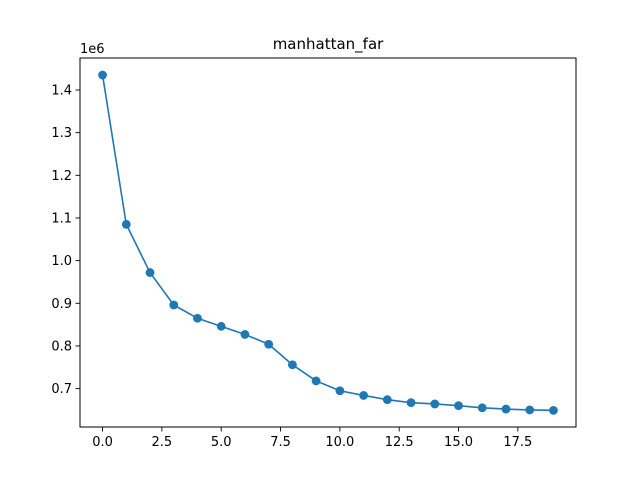  I want to click on y-tick-label: 0.8, so click(61, 346).